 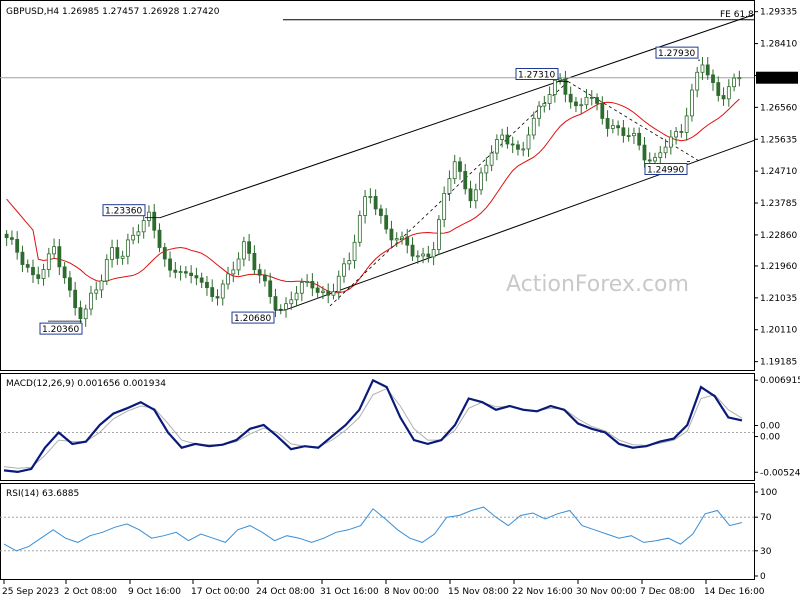 What do you see at coordinates (778, 267) in the screenshot?
I see `price-y-tick-label: 1.21960` at bounding box center [778, 267].